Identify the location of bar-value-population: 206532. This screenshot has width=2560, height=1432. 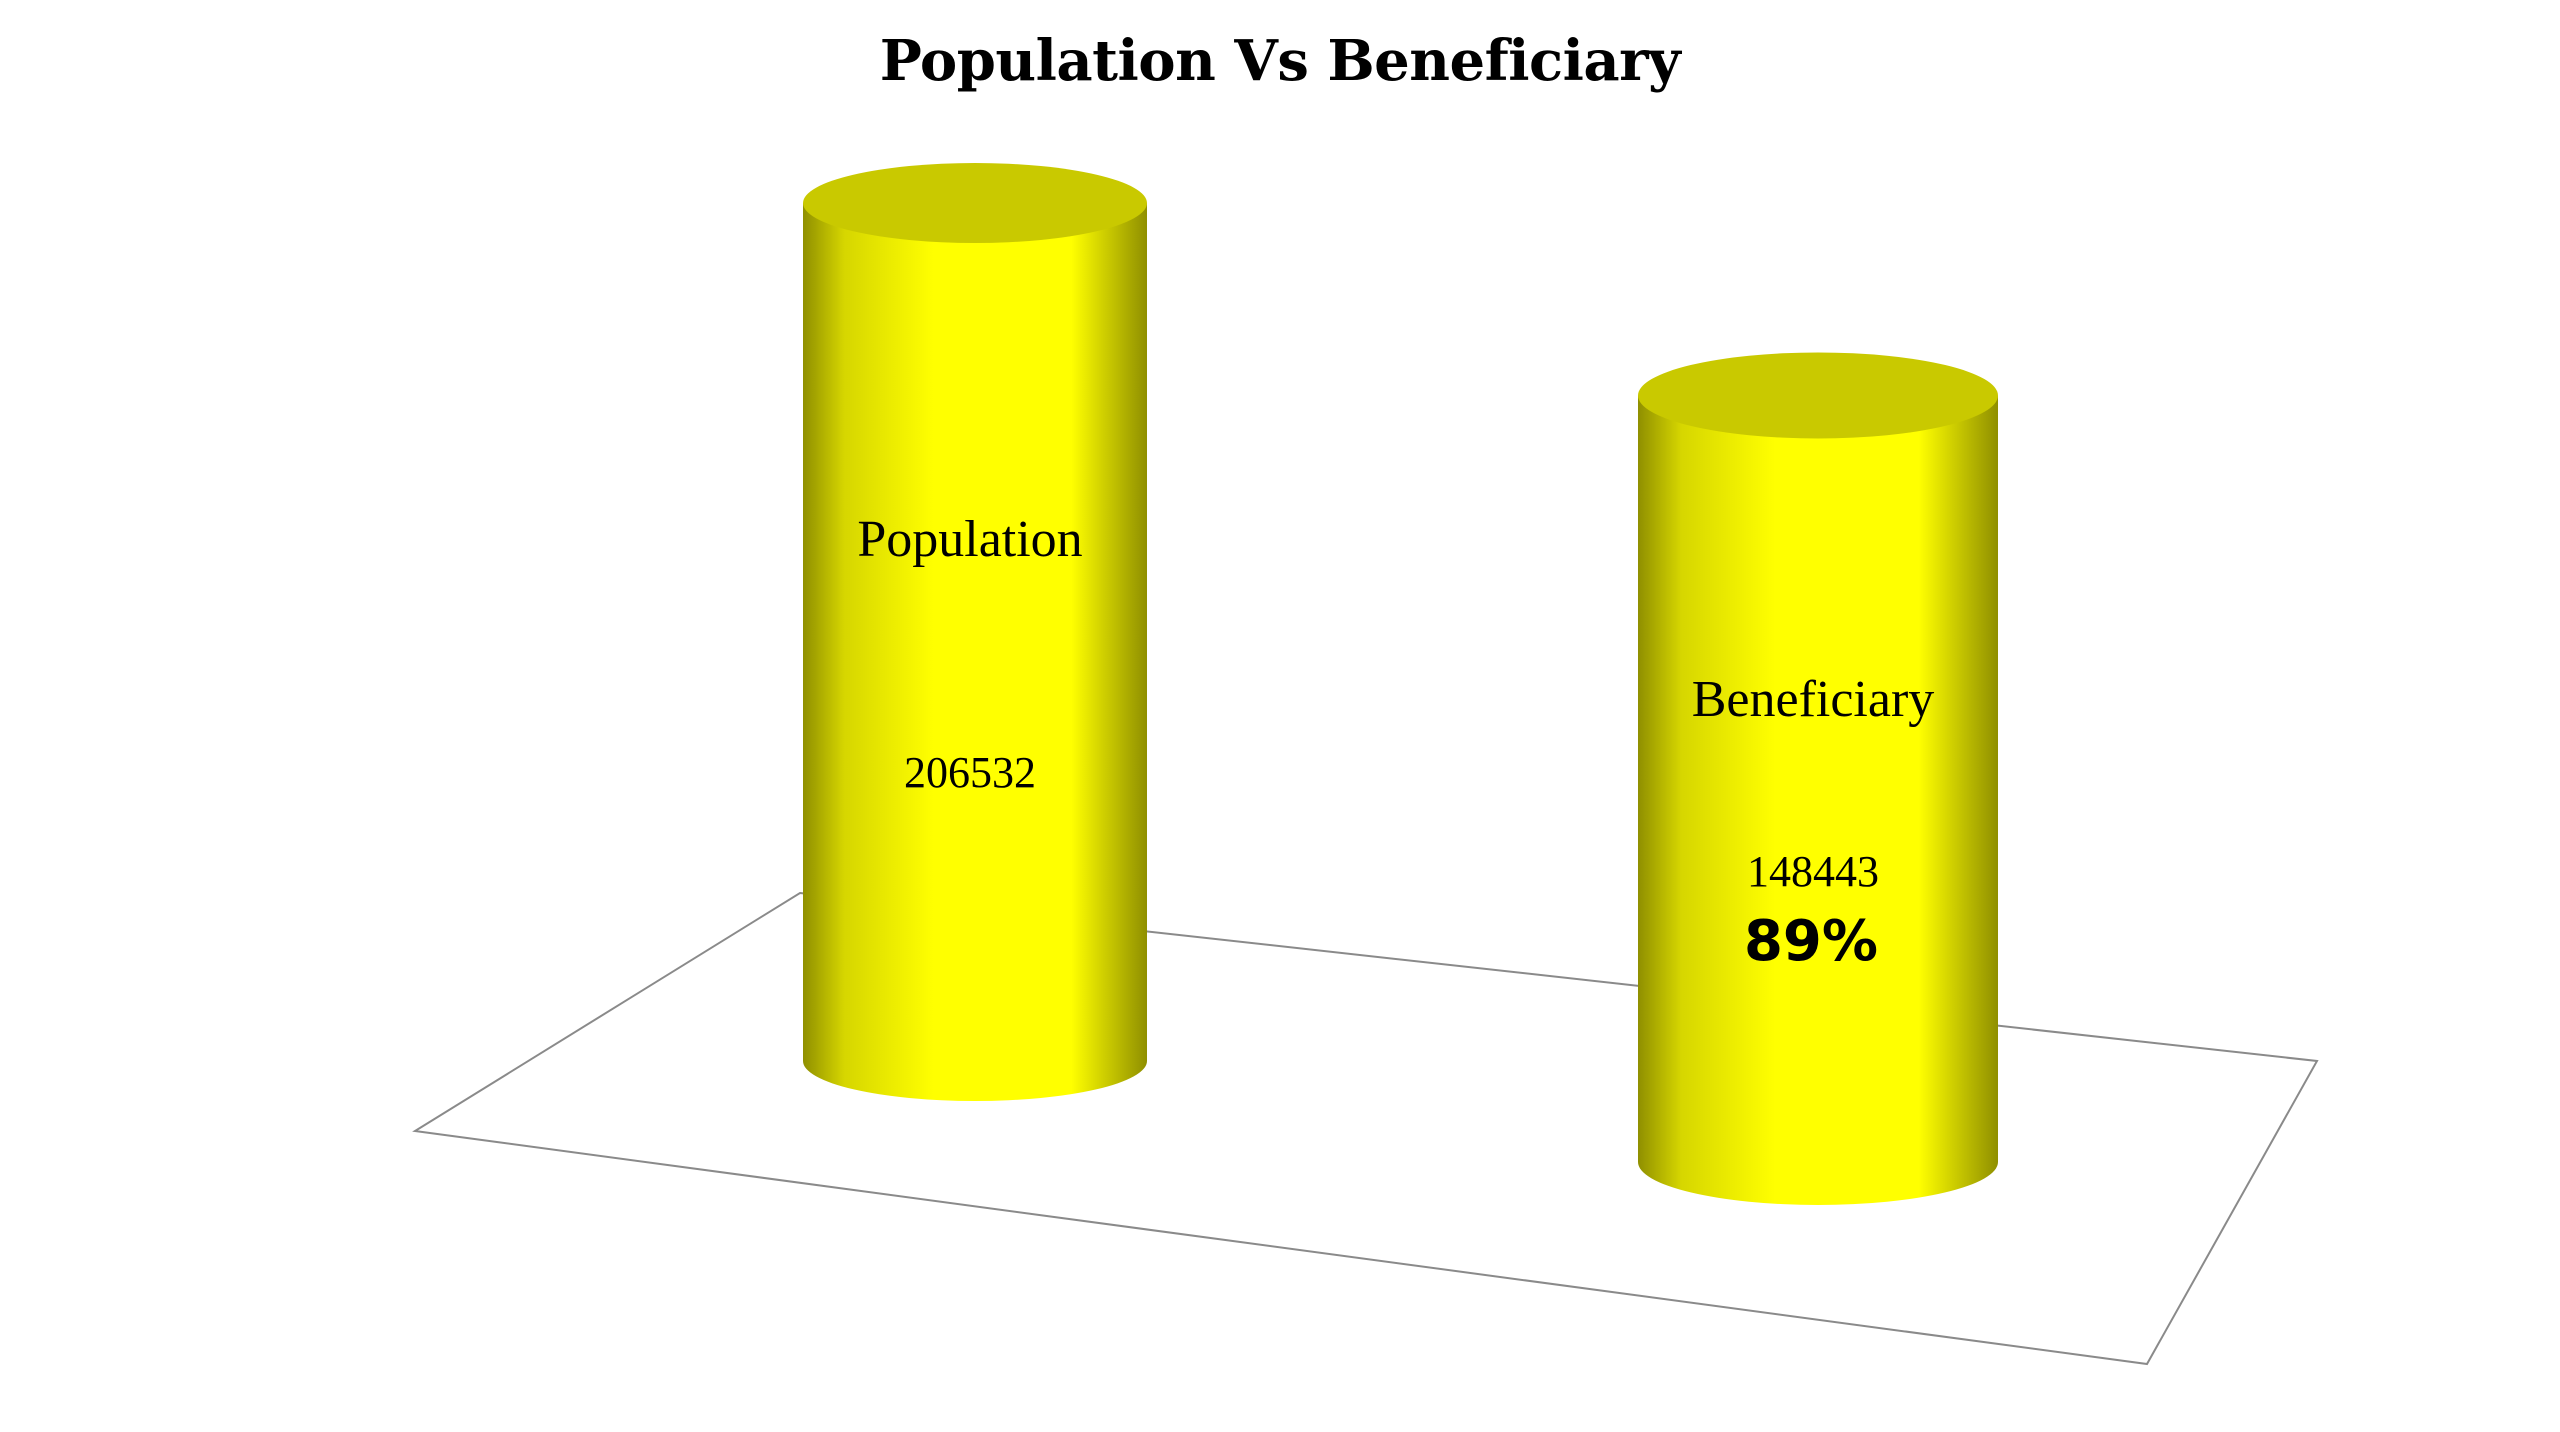
(970, 772).